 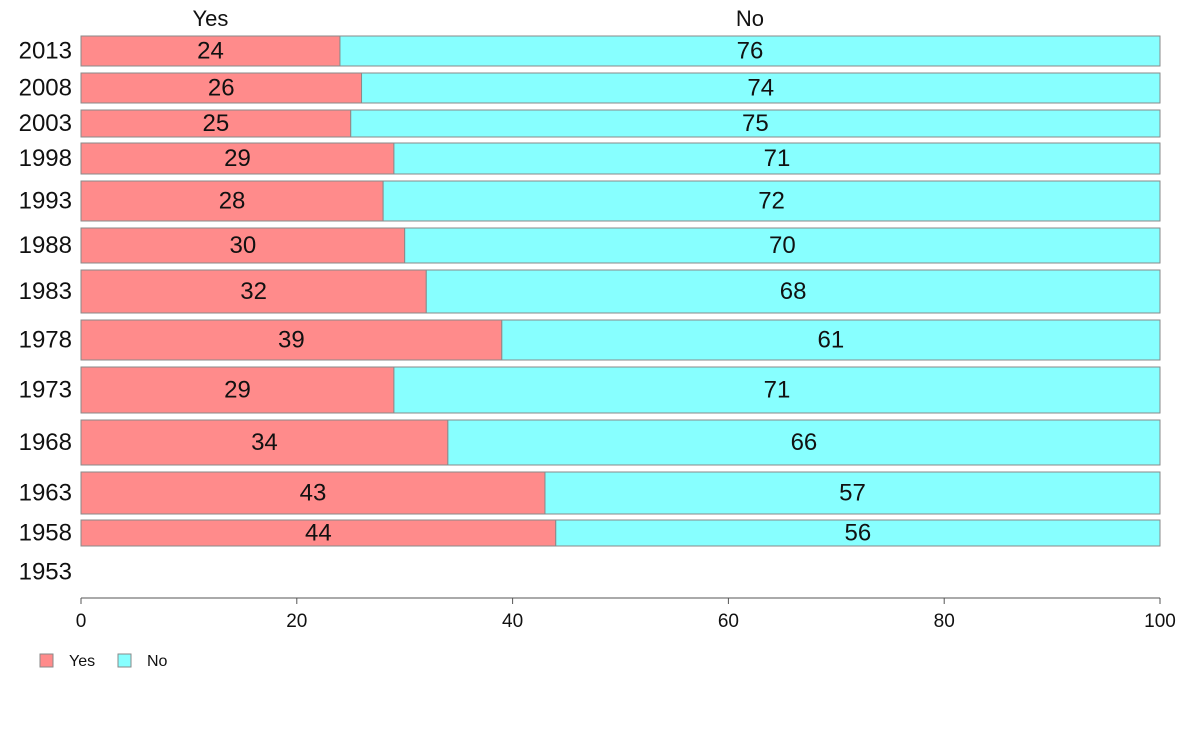 What do you see at coordinates (45, 442) in the screenshot?
I see `category-label-1968: 1968` at bounding box center [45, 442].